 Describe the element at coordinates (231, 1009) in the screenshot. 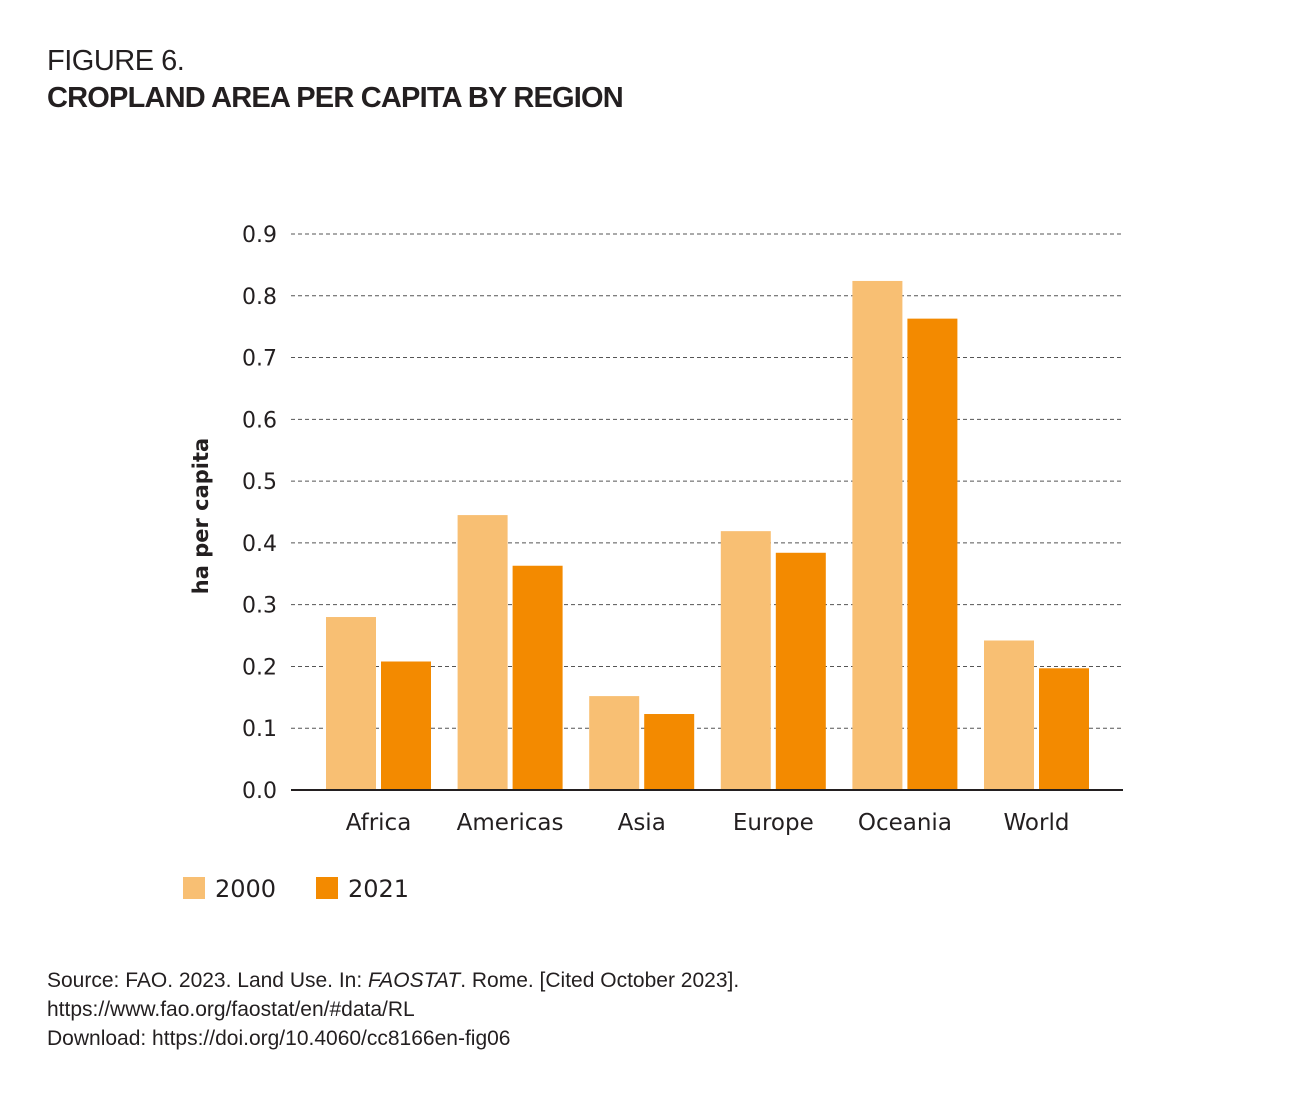

I see `source-url: https://www.fao.org/faostat/en/#data/RL` at that location.